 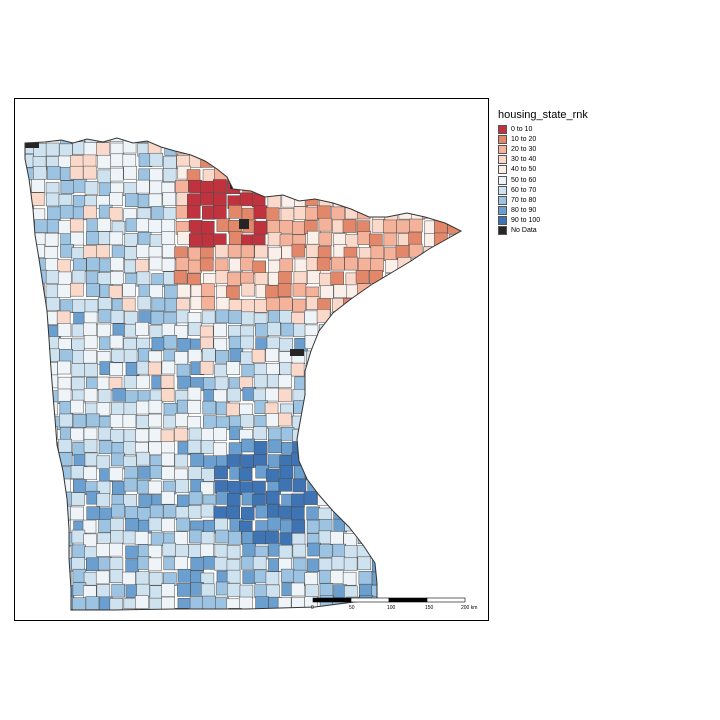 What do you see at coordinates (297, 352) in the screenshot?
I see `map-region-no-data` at bounding box center [297, 352].